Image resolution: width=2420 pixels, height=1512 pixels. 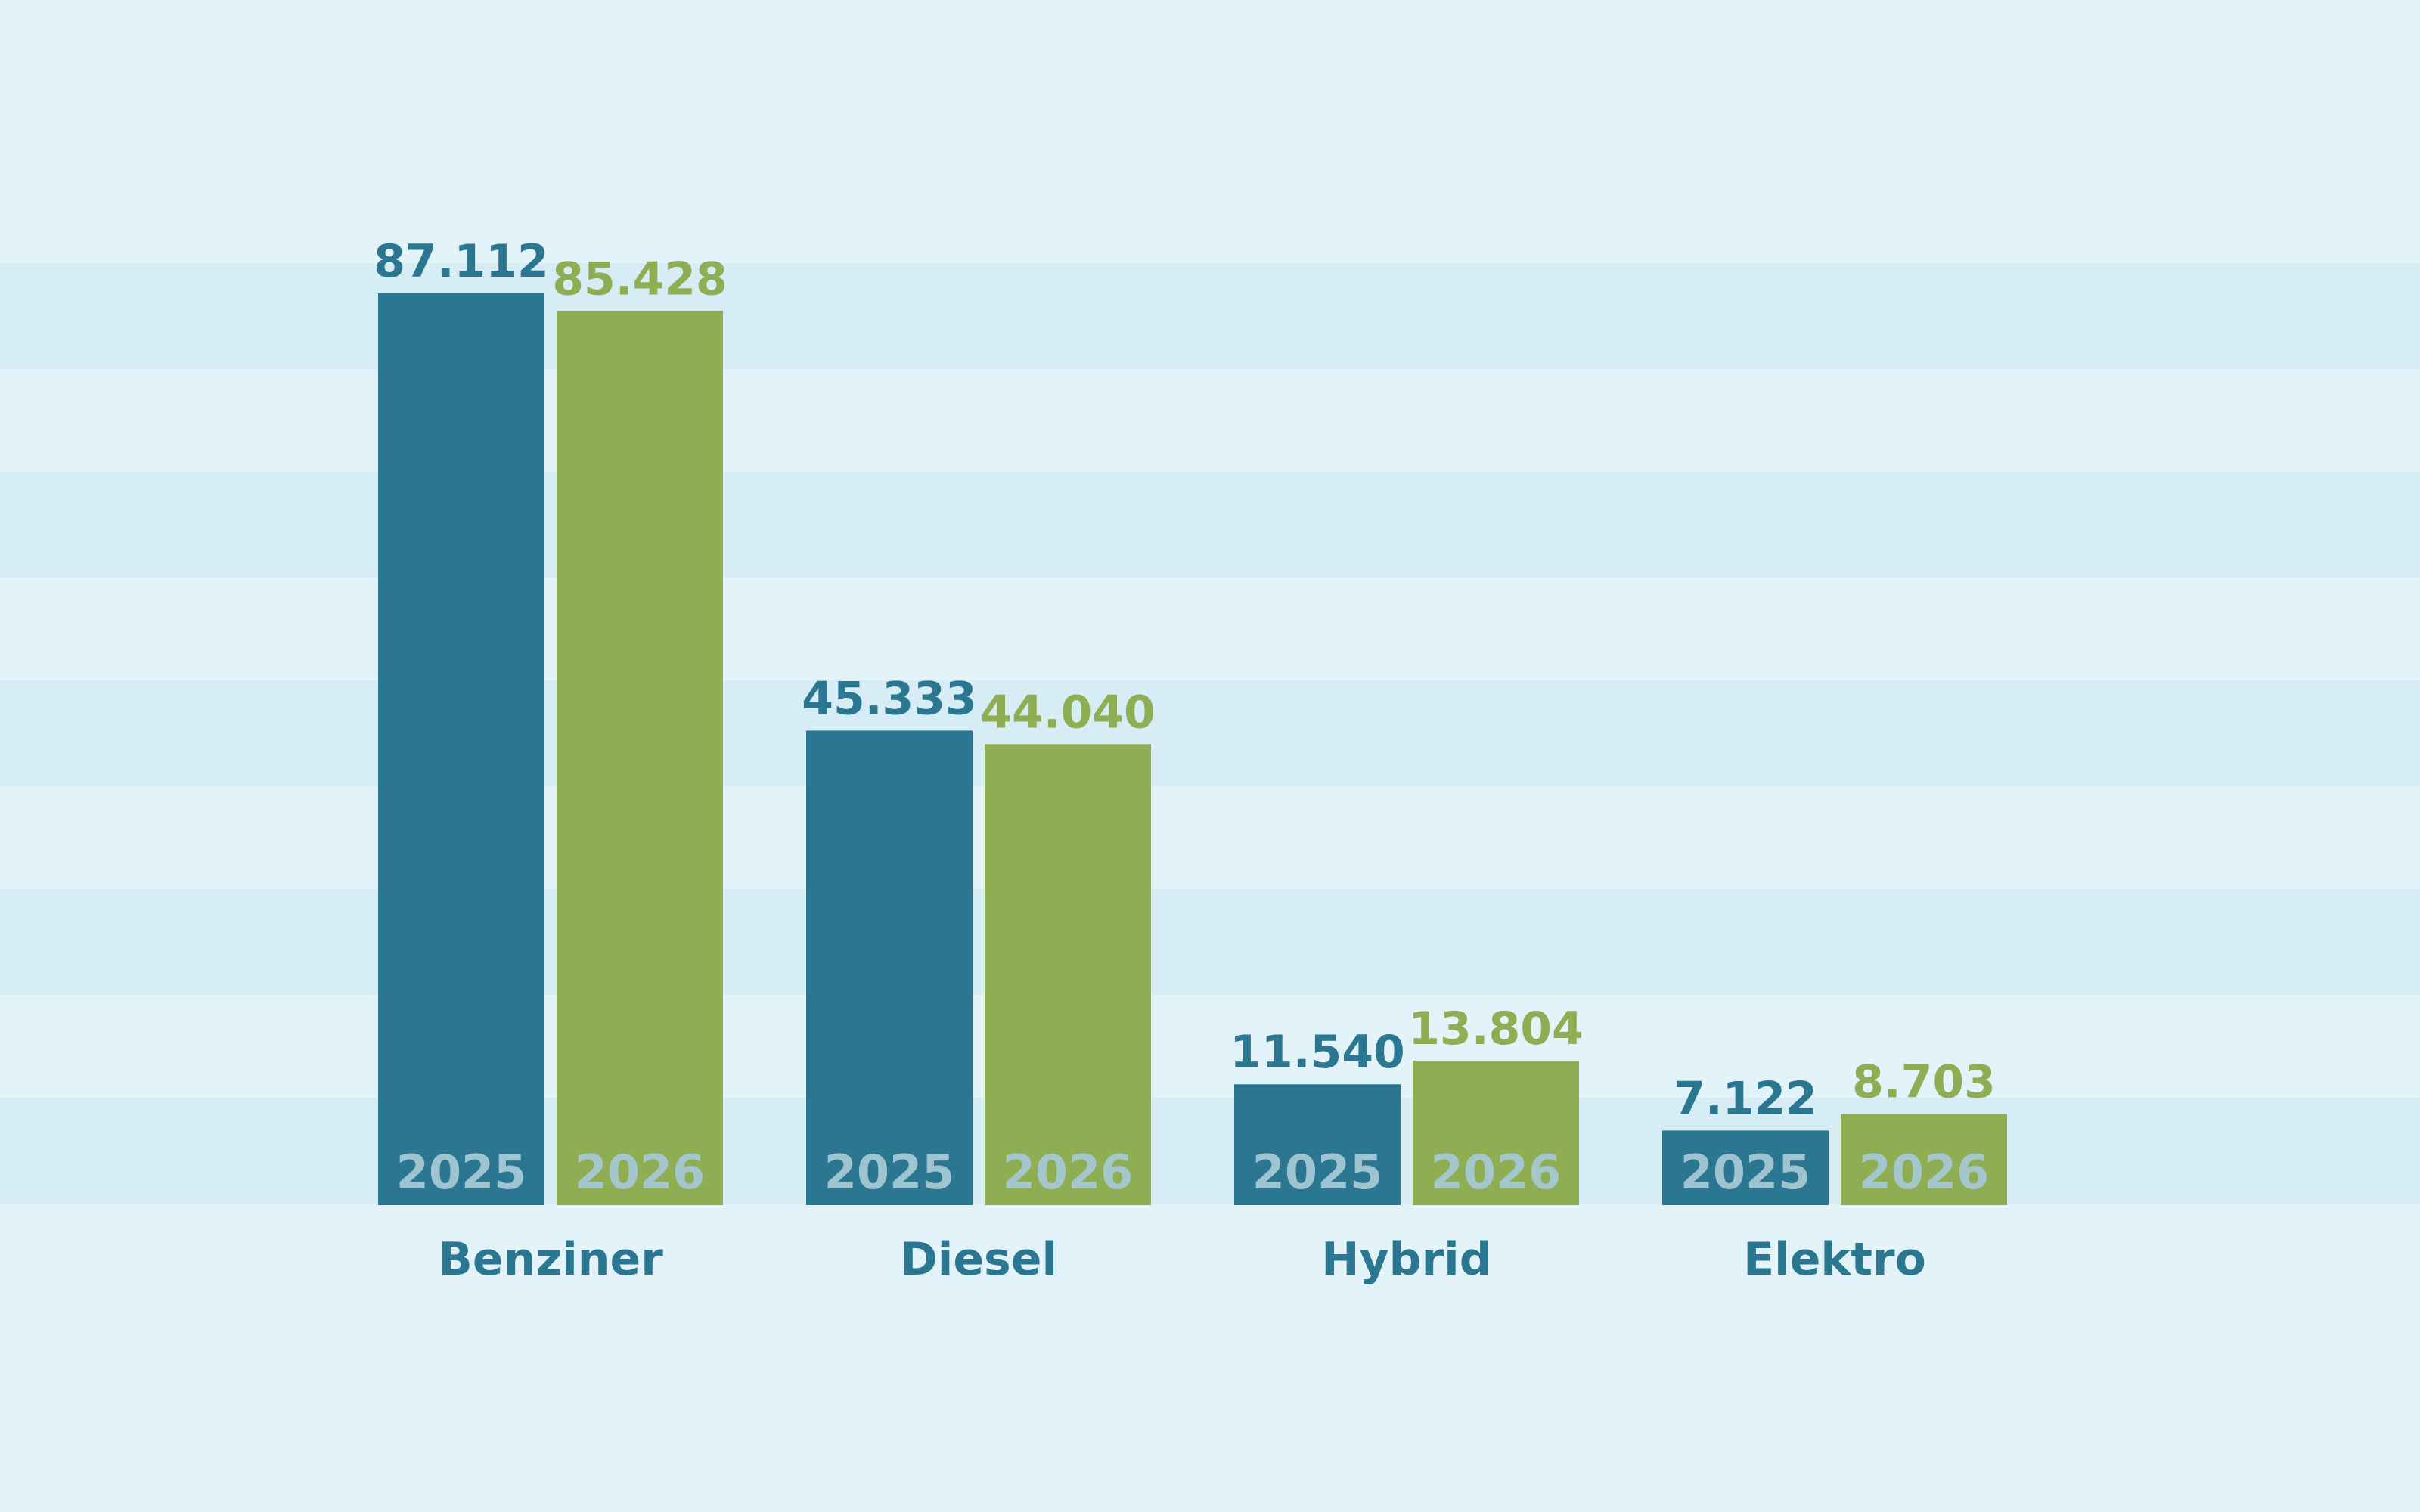 I want to click on bar-benziner-2025, so click(x=461, y=749).